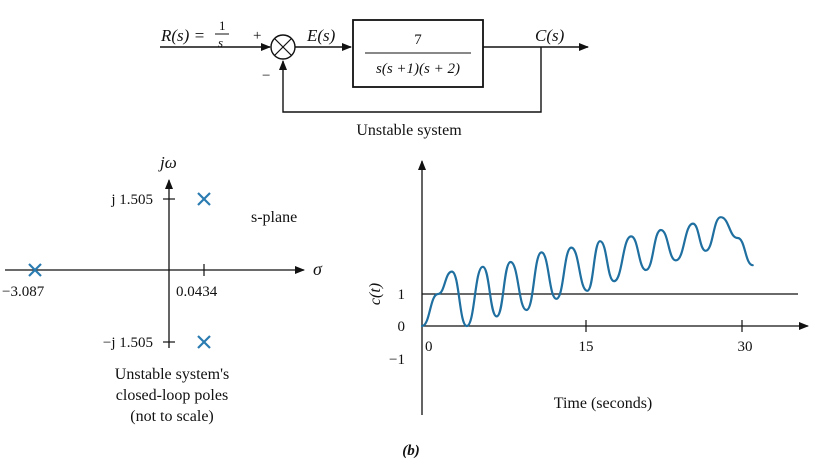 The height and width of the screenshot is (462, 824). I want to click on feedback-path, so click(410, 80).